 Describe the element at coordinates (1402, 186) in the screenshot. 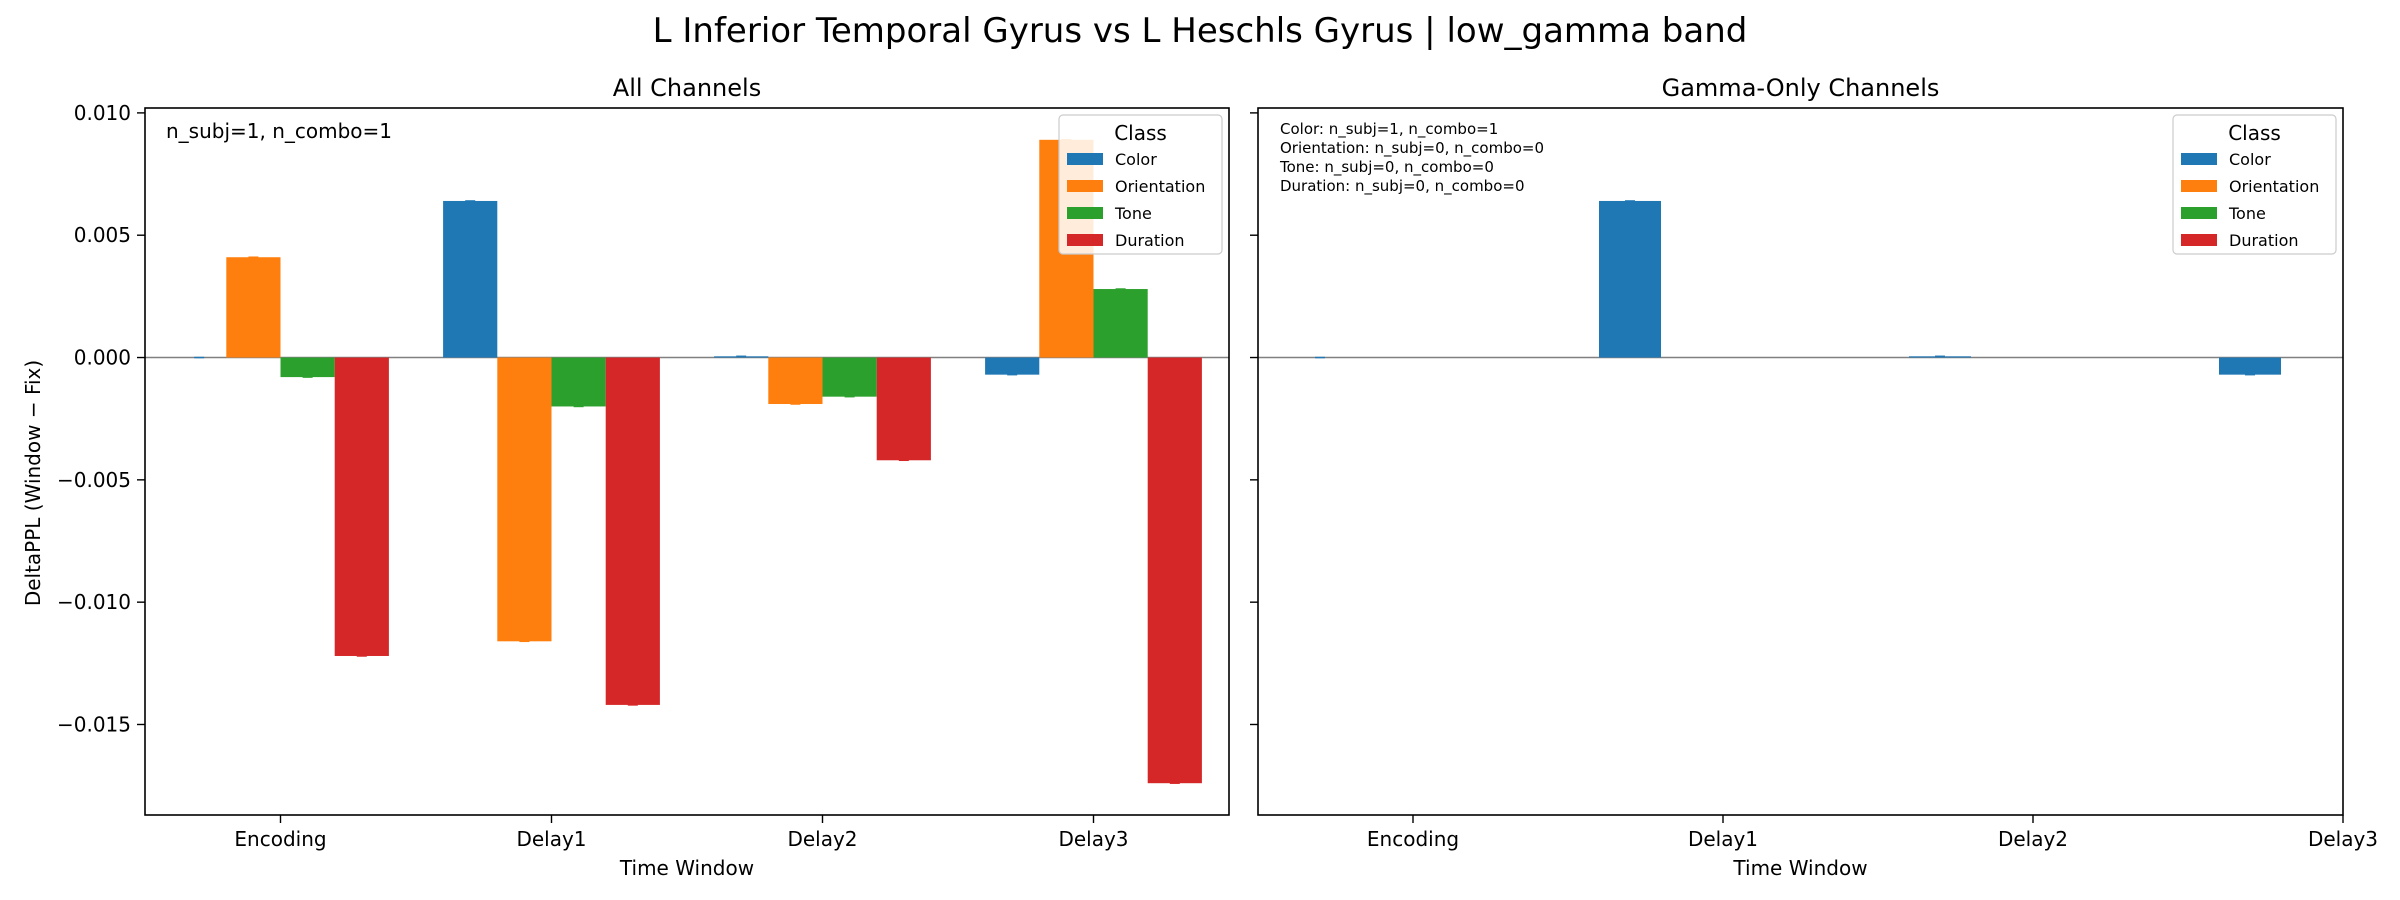

I see `annotation-text: Duration: n_subj=0, n_combo=0` at that location.